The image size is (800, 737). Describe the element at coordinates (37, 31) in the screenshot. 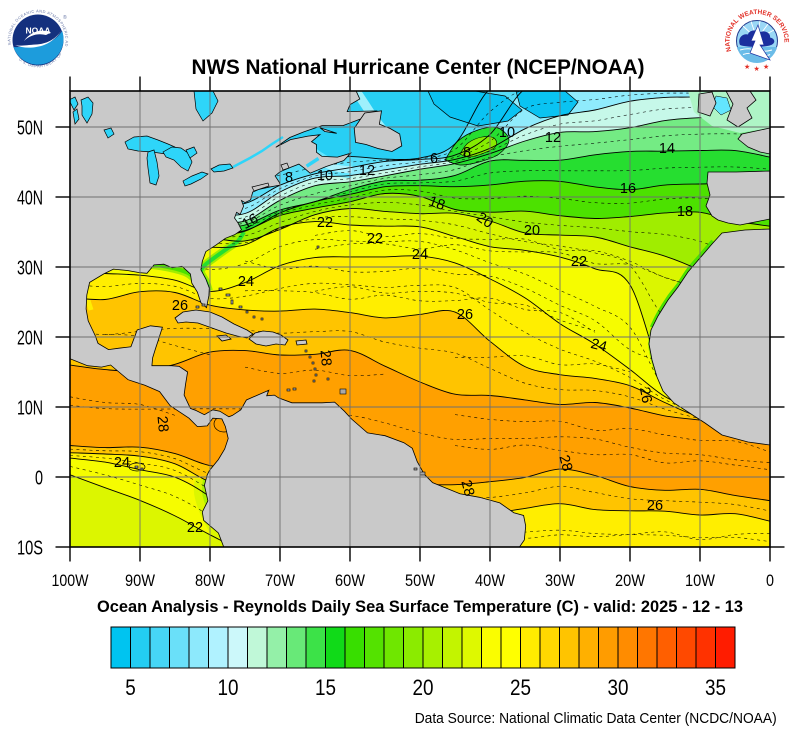

I see `svg-text: NOAA` at that location.